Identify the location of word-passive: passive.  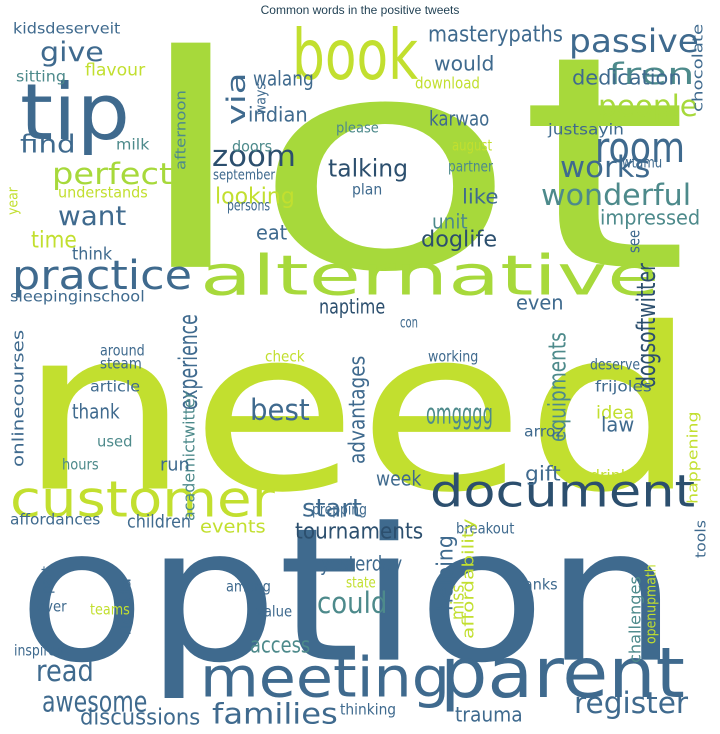
(634, 41).